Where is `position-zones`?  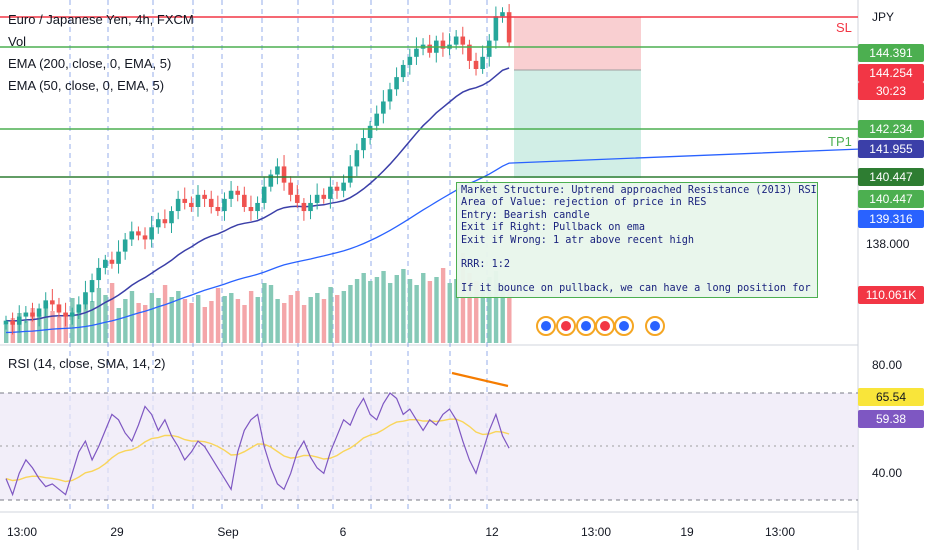
position-zones is located at coordinates (577, 97).